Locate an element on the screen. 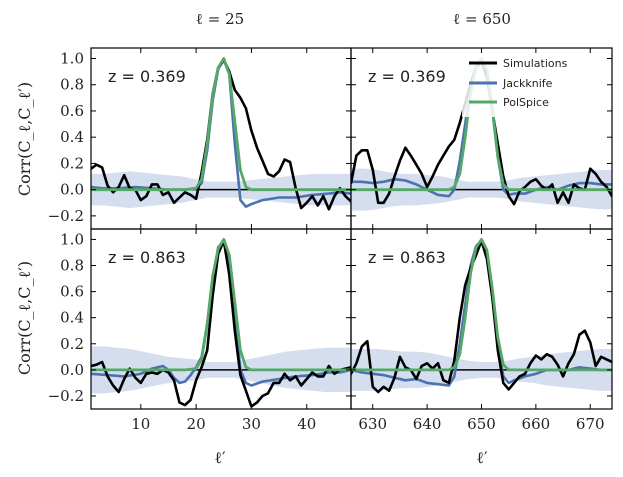  legend-label-polspice: PolSpice is located at coordinates (526, 102).